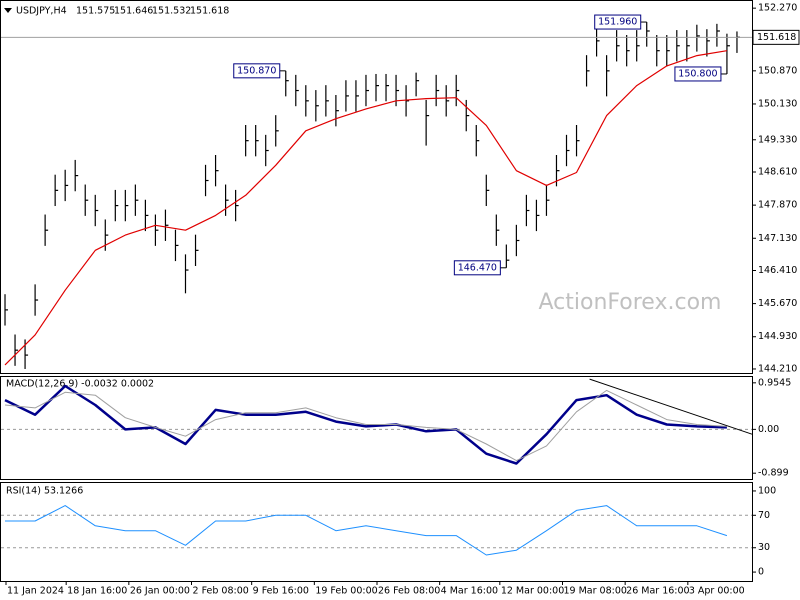  Describe the element at coordinates (773, 473) in the screenshot. I see `y-tick-label: -0.899` at that location.